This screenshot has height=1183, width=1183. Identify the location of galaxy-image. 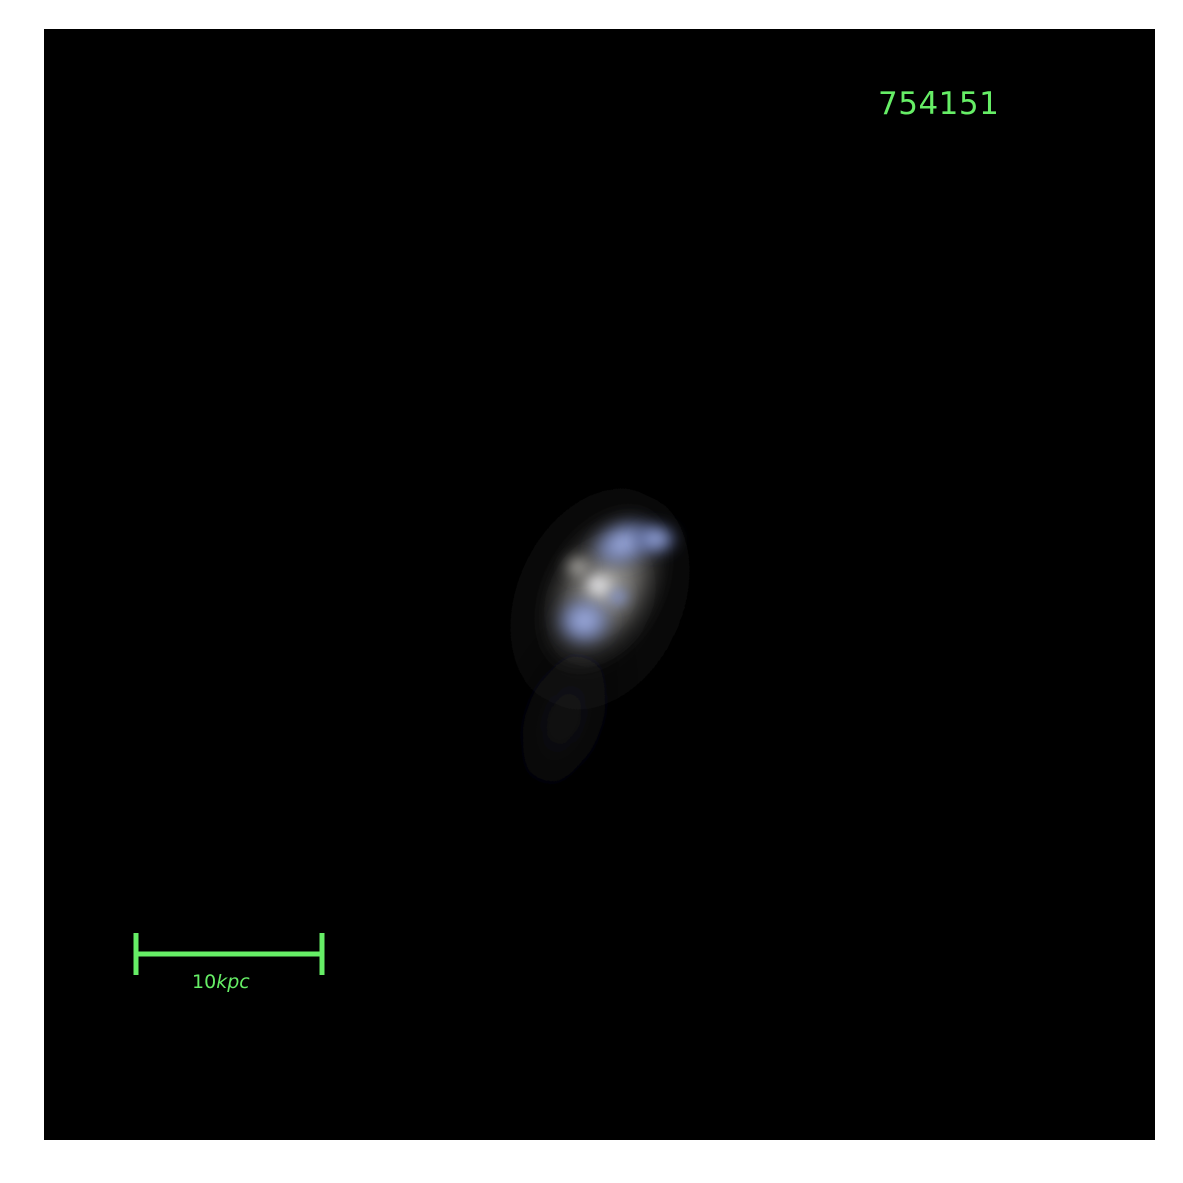
(600, 621).